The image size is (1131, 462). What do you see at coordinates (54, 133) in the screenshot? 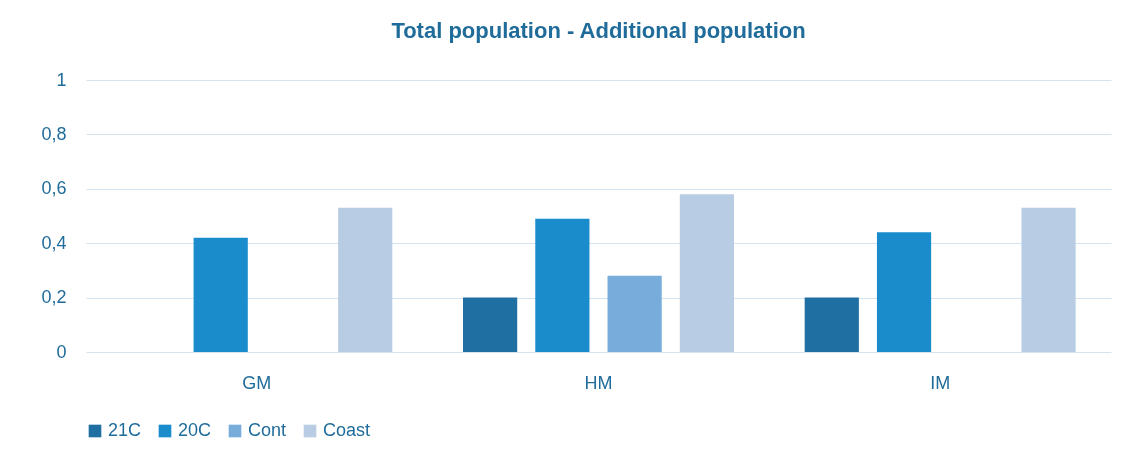
I see `y-tick-label: 0,8` at bounding box center [54, 133].